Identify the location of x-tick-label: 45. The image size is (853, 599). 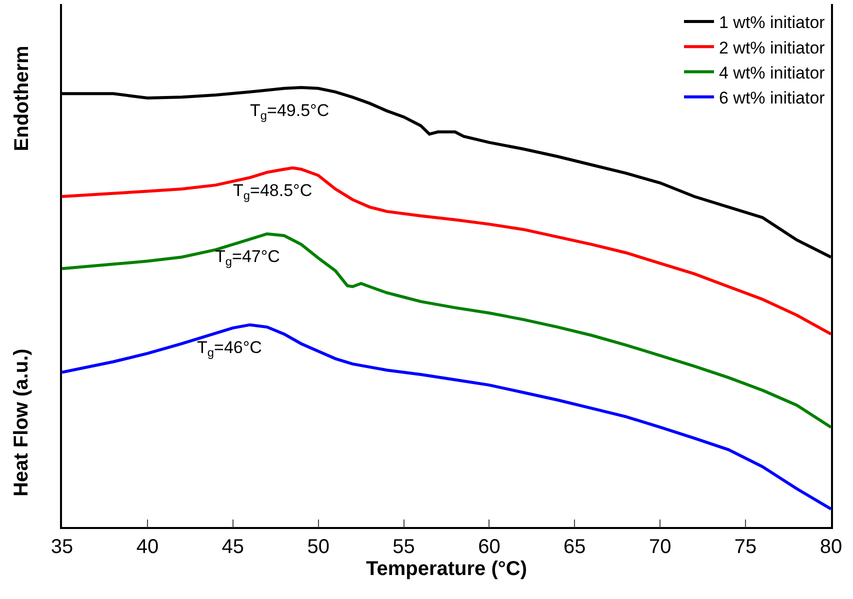
(233, 547).